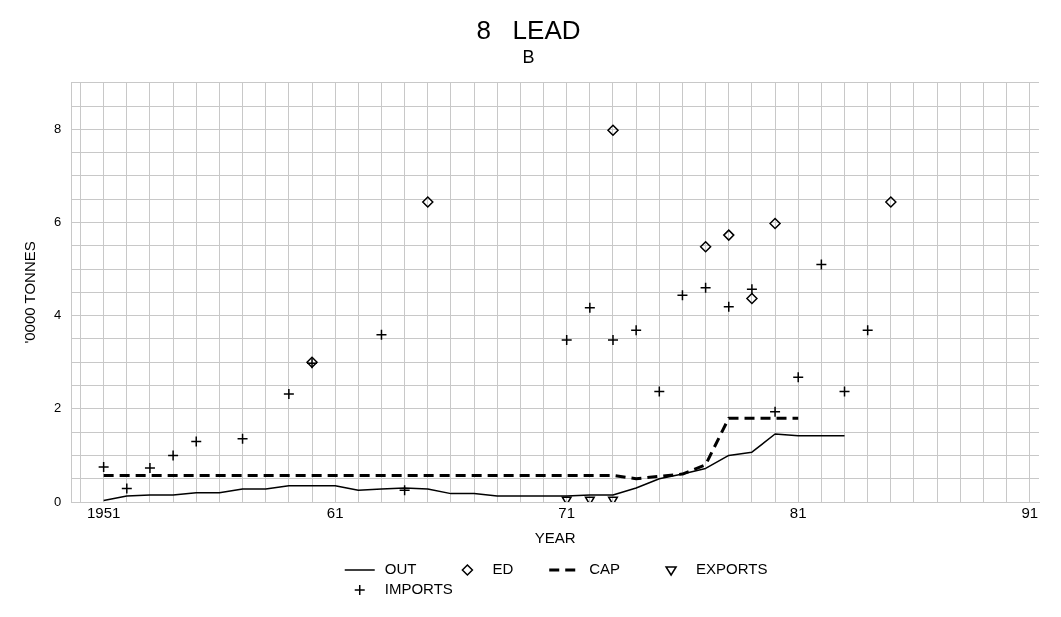  I want to click on legend-label: CAP, so click(605, 569).